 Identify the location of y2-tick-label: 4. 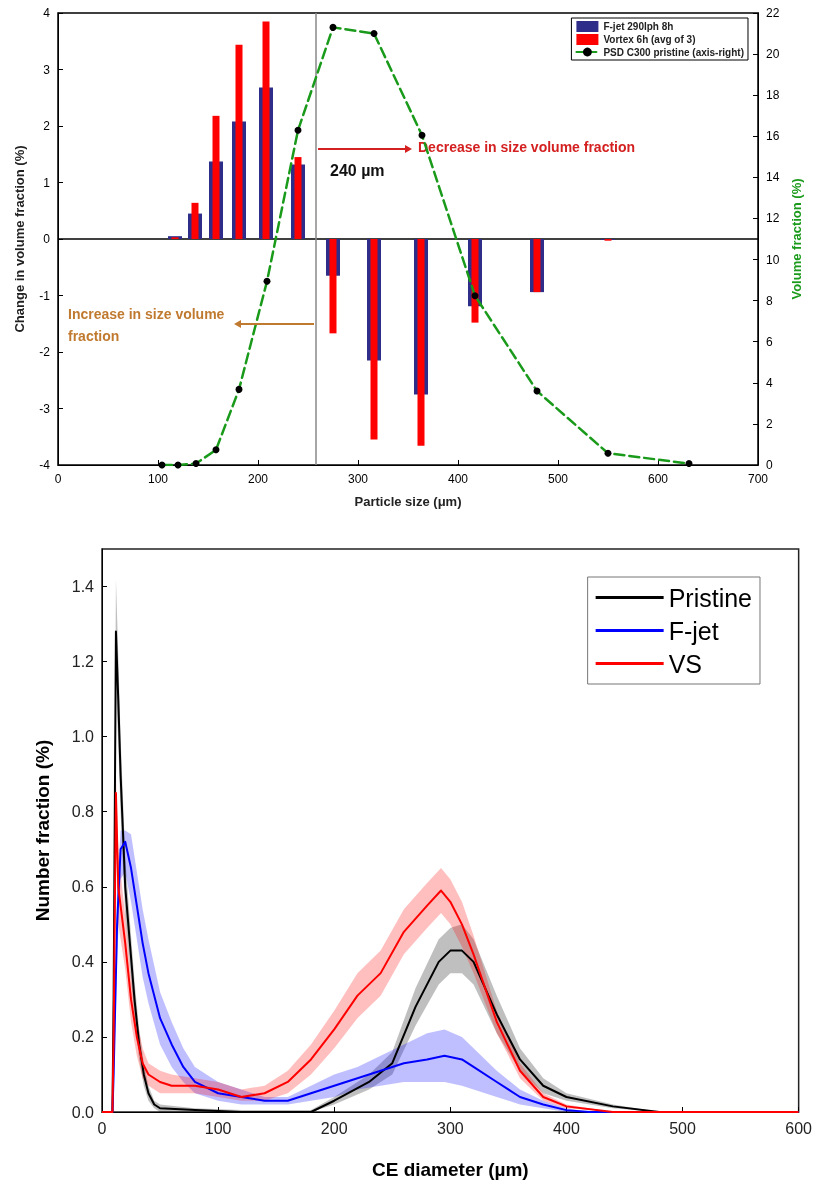
(769, 382).